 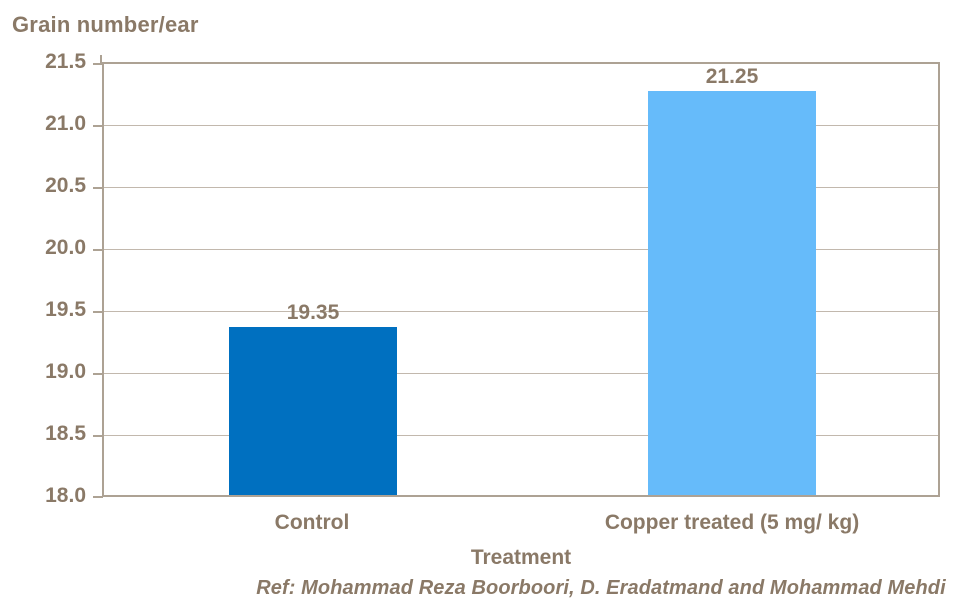 What do you see at coordinates (65, 495) in the screenshot?
I see `y-axis-tick-label: 18.0` at bounding box center [65, 495].